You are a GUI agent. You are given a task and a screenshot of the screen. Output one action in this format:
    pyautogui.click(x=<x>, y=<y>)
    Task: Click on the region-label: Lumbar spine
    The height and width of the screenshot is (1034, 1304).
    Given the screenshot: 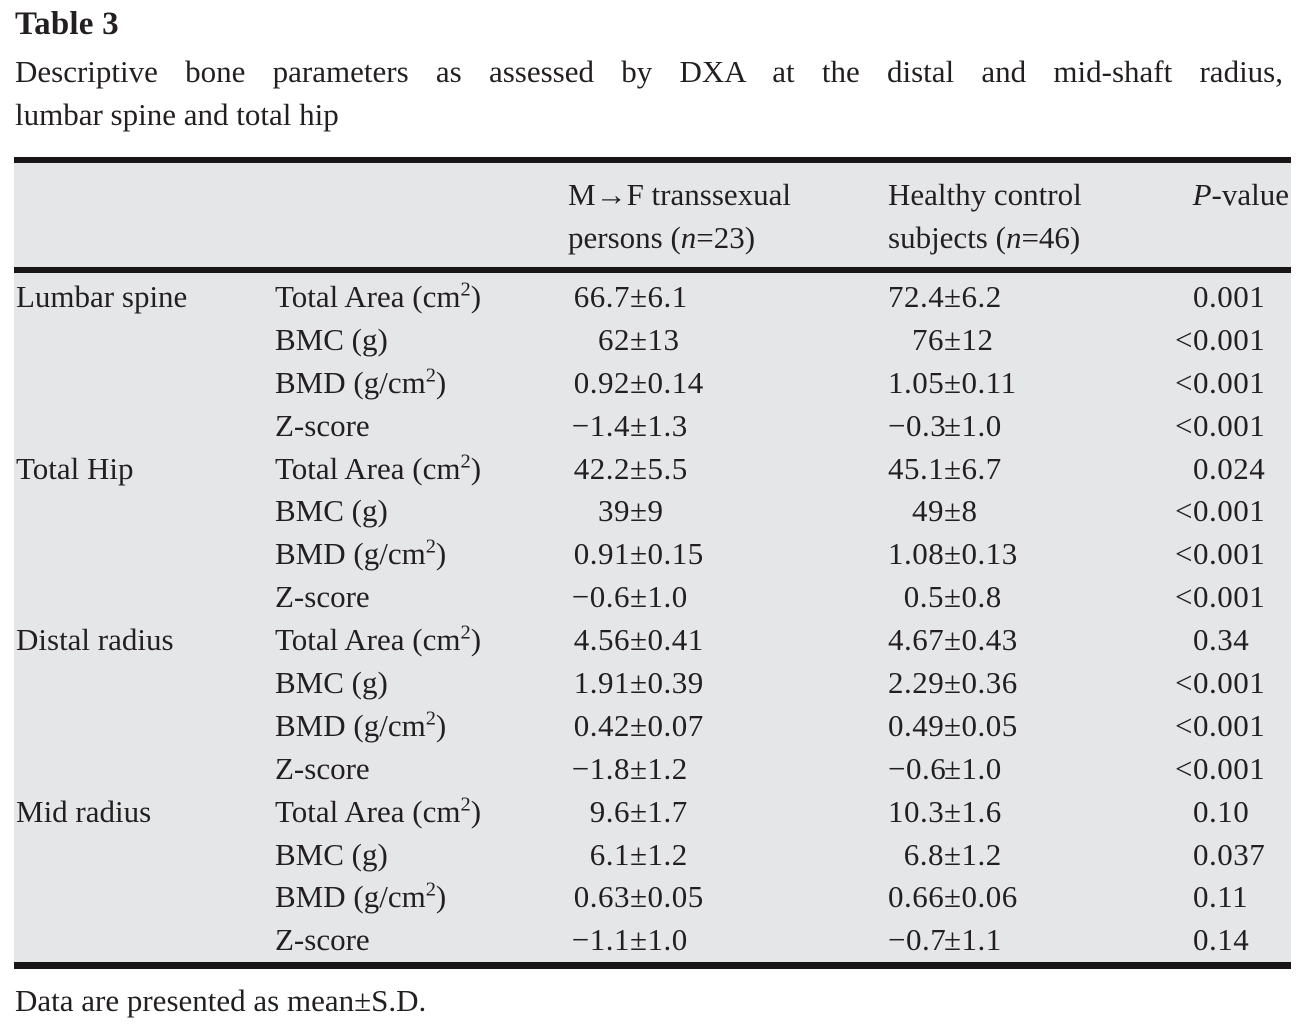 What is the action you would take?
    pyautogui.click(x=102, y=296)
    